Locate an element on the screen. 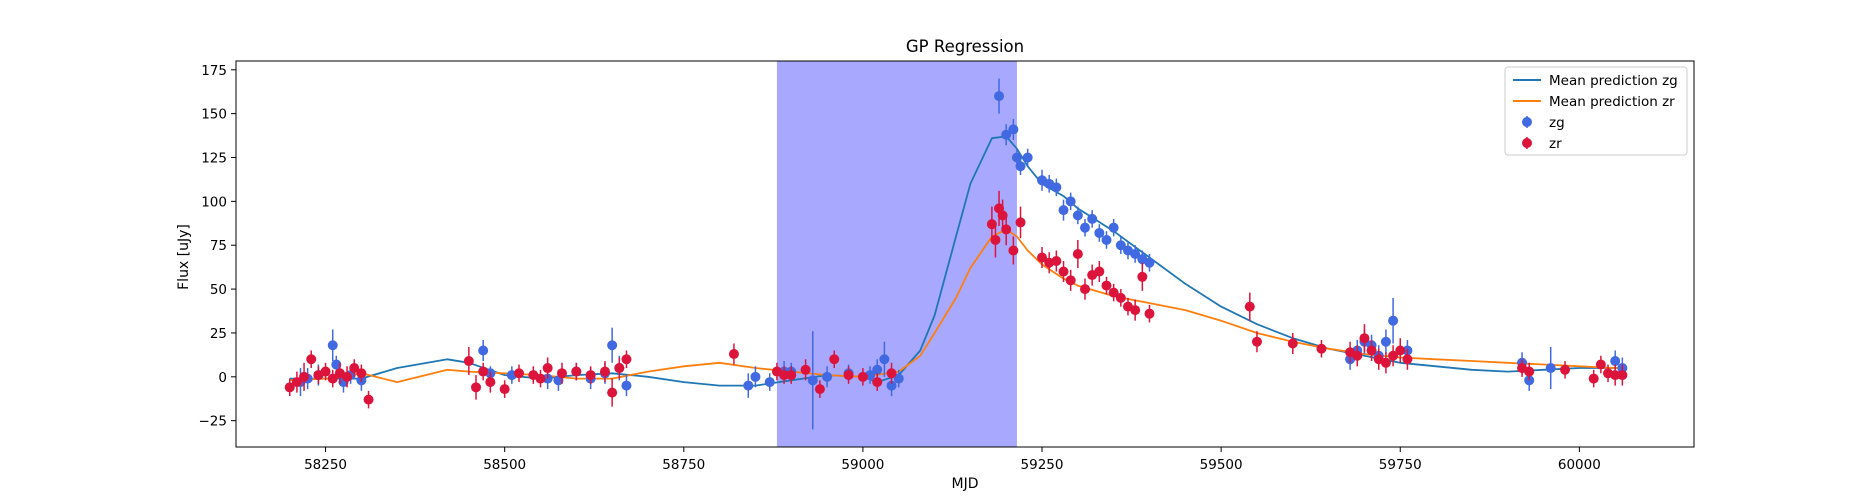 This screenshot has width=1875, height=500. y-axis-label: Flux [uJy] is located at coordinates (184, 257).